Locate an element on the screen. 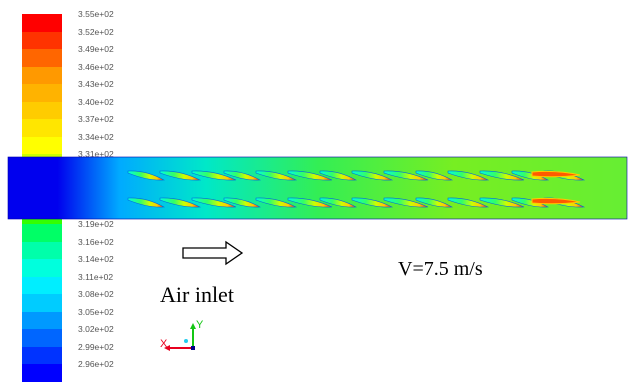 This screenshot has height=382, width=629. y-axis-arrowhead is located at coordinates (193, 326).